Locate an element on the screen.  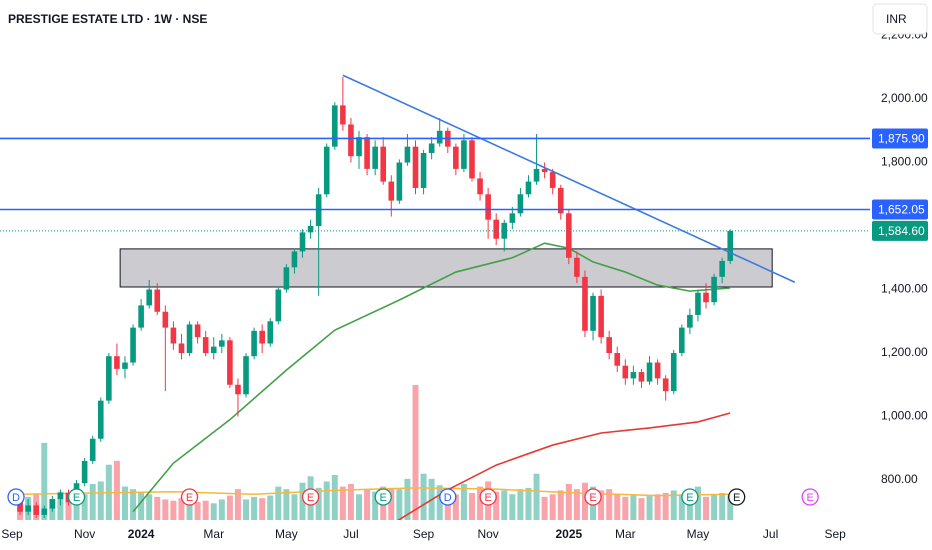
x-tick-label: Jul is located at coordinates (350, 534).